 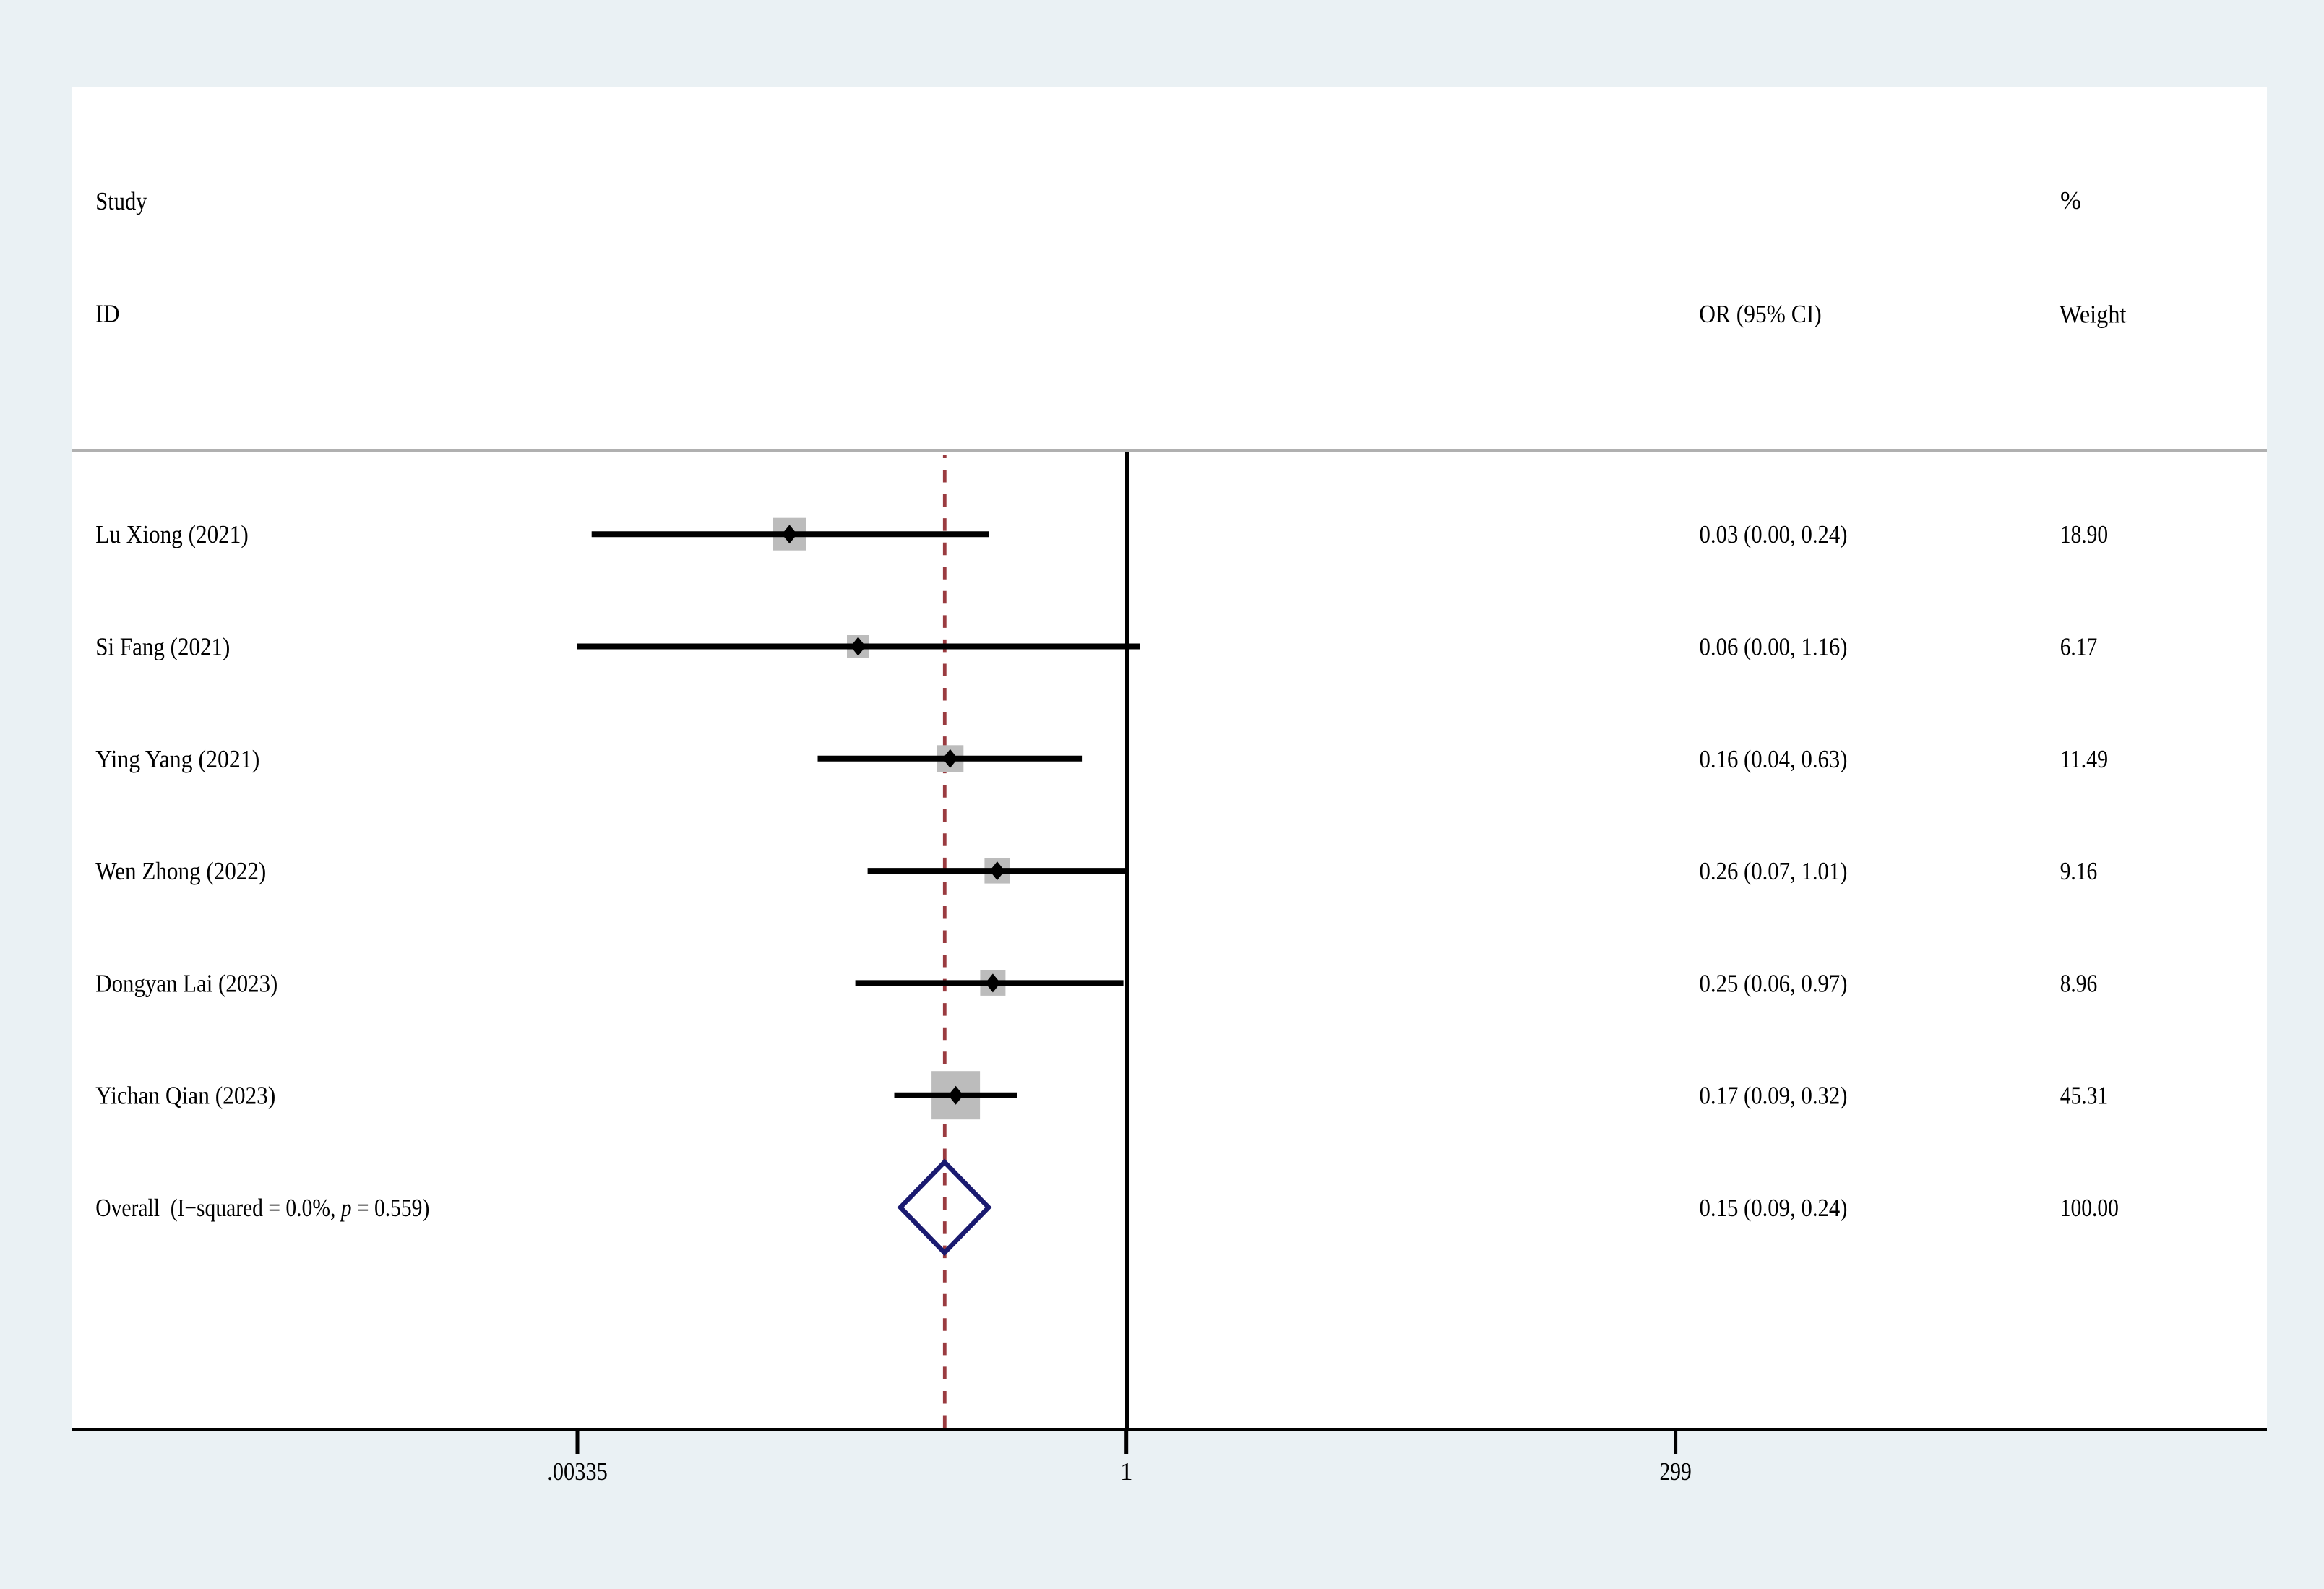 What do you see at coordinates (262, 1208) in the screenshot?
I see `svg-text:Overall (I−squared = 0.0%, p: Overall (I−squared = 0.0%, p = 0.559)` at bounding box center [262, 1208].